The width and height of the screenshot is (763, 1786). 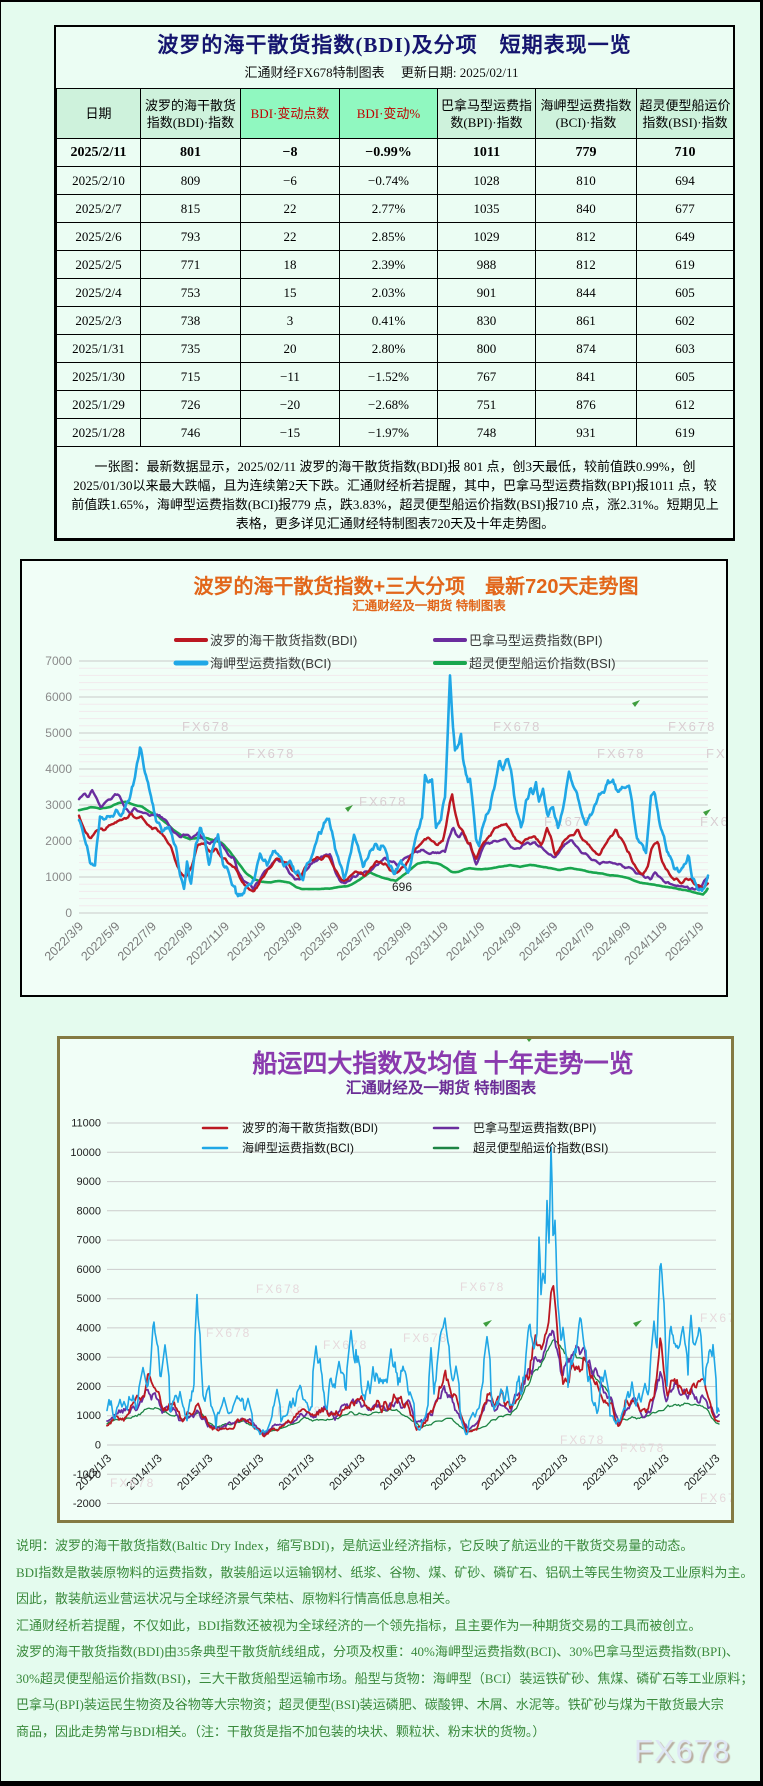 I want to click on svg-text: 2022/7/9, so click(x=137, y=941).